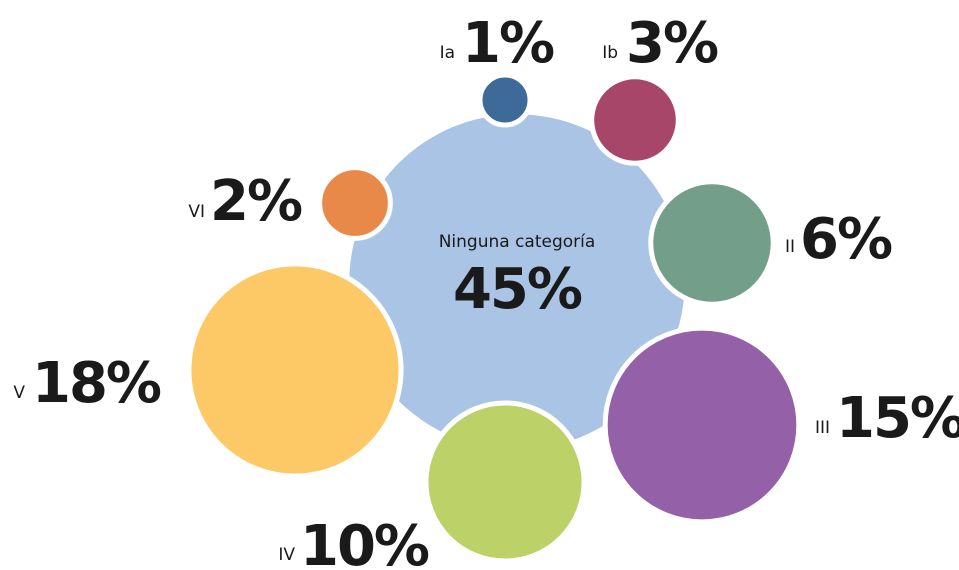  What do you see at coordinates (822, 428) in the screenshot?
I see `category-label: III` at bounding box center [822, 428].